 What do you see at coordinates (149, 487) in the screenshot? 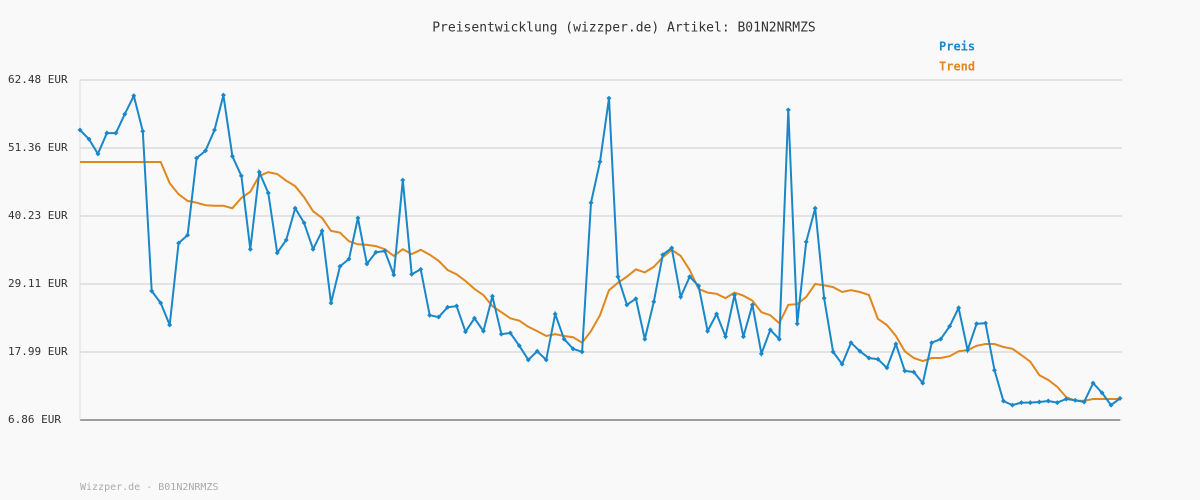
I see `footer: Wizzper.de - B01N2NRMZS` at bounding box center [149, 487].